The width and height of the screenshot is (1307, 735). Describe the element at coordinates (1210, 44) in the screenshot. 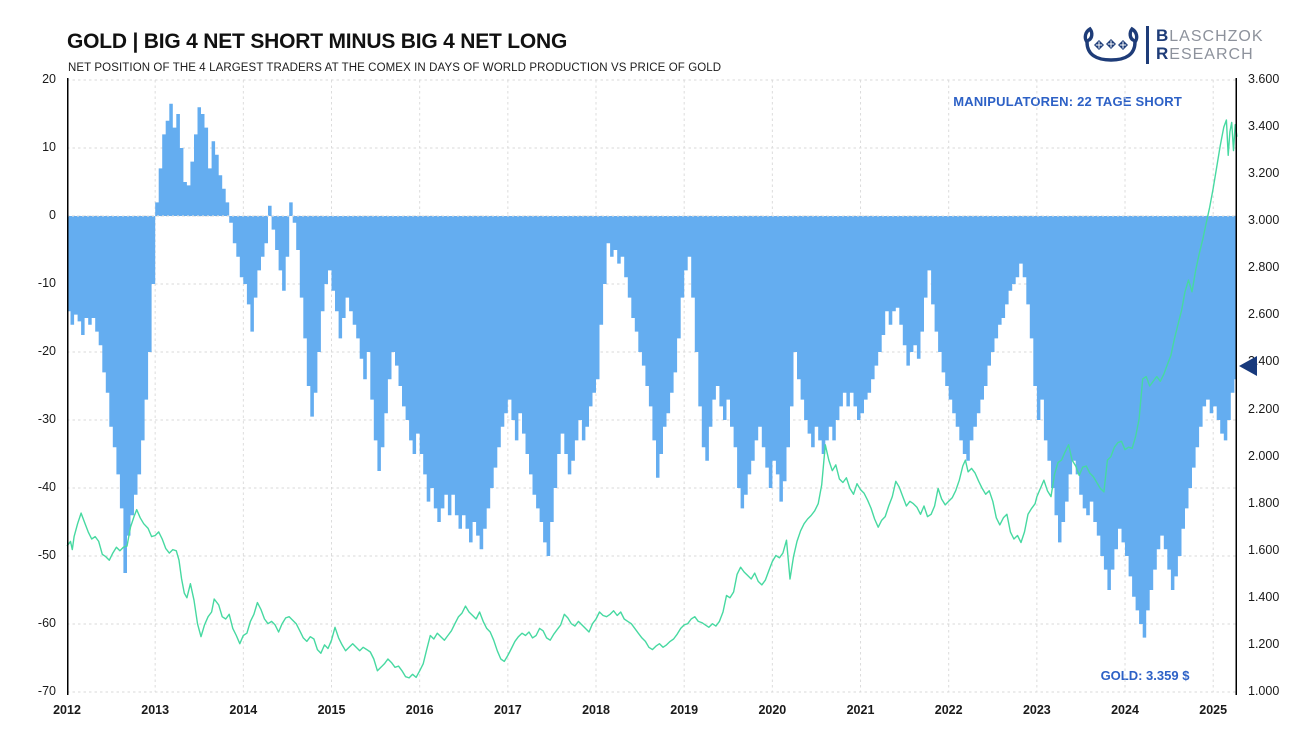

I see `logo-wordmark: BLASCHZOK RESEARCH` at that location.